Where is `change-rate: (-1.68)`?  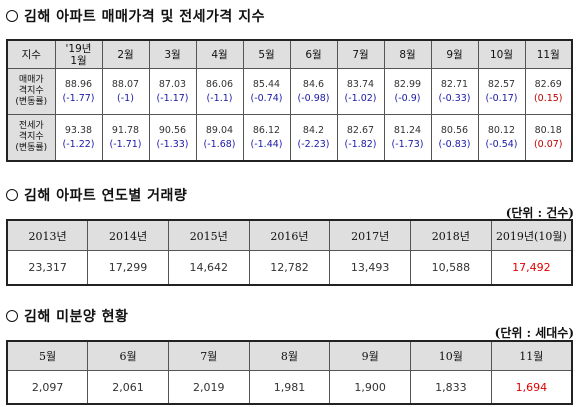
change-rate: (-1.68) is located at coordinates (219, 144).